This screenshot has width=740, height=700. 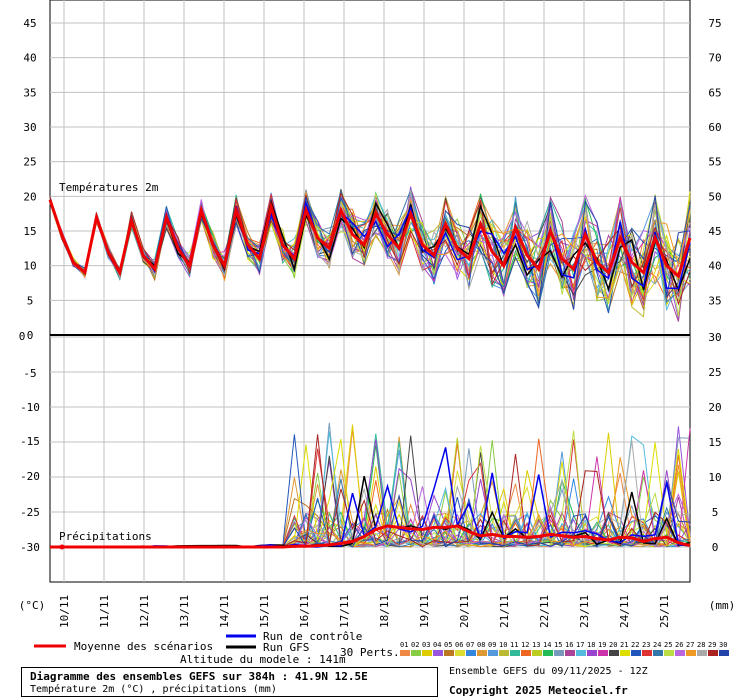 I want to click on temp-right-tick-label: 75, so click(x=714, y=23).